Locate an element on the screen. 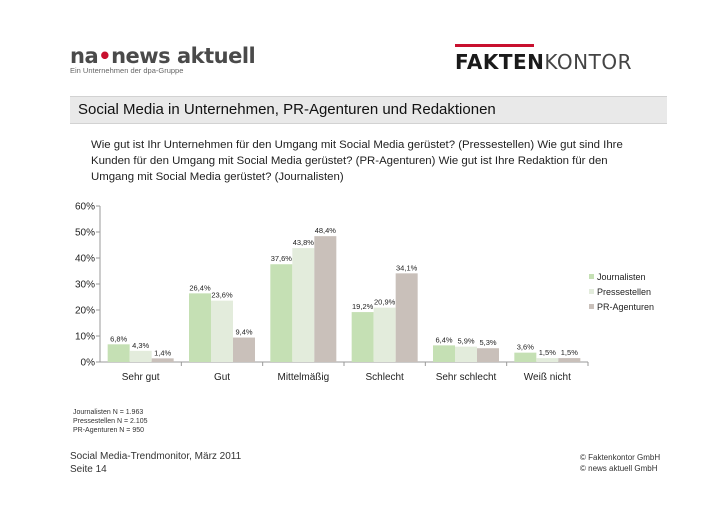 Image resolution: width=728 pixels, height=515 pixels. sample-basis-agenturen: PR-Agenturen N = 950 is located at coordinates (109, 430).